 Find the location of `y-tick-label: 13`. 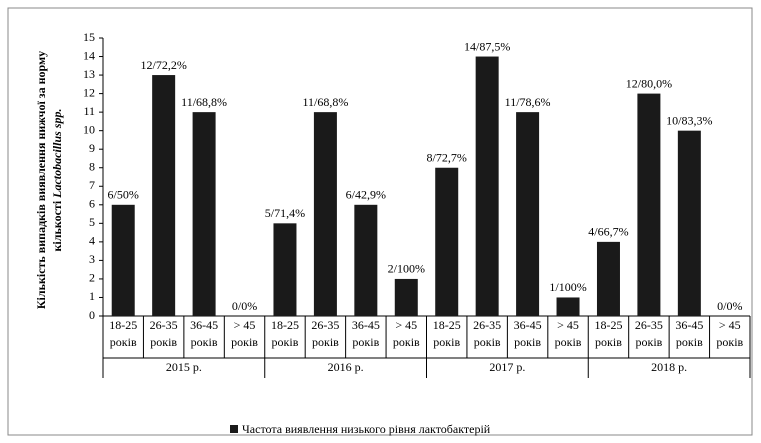

y-tick-label: 13 is located at coordinates (89, 74).